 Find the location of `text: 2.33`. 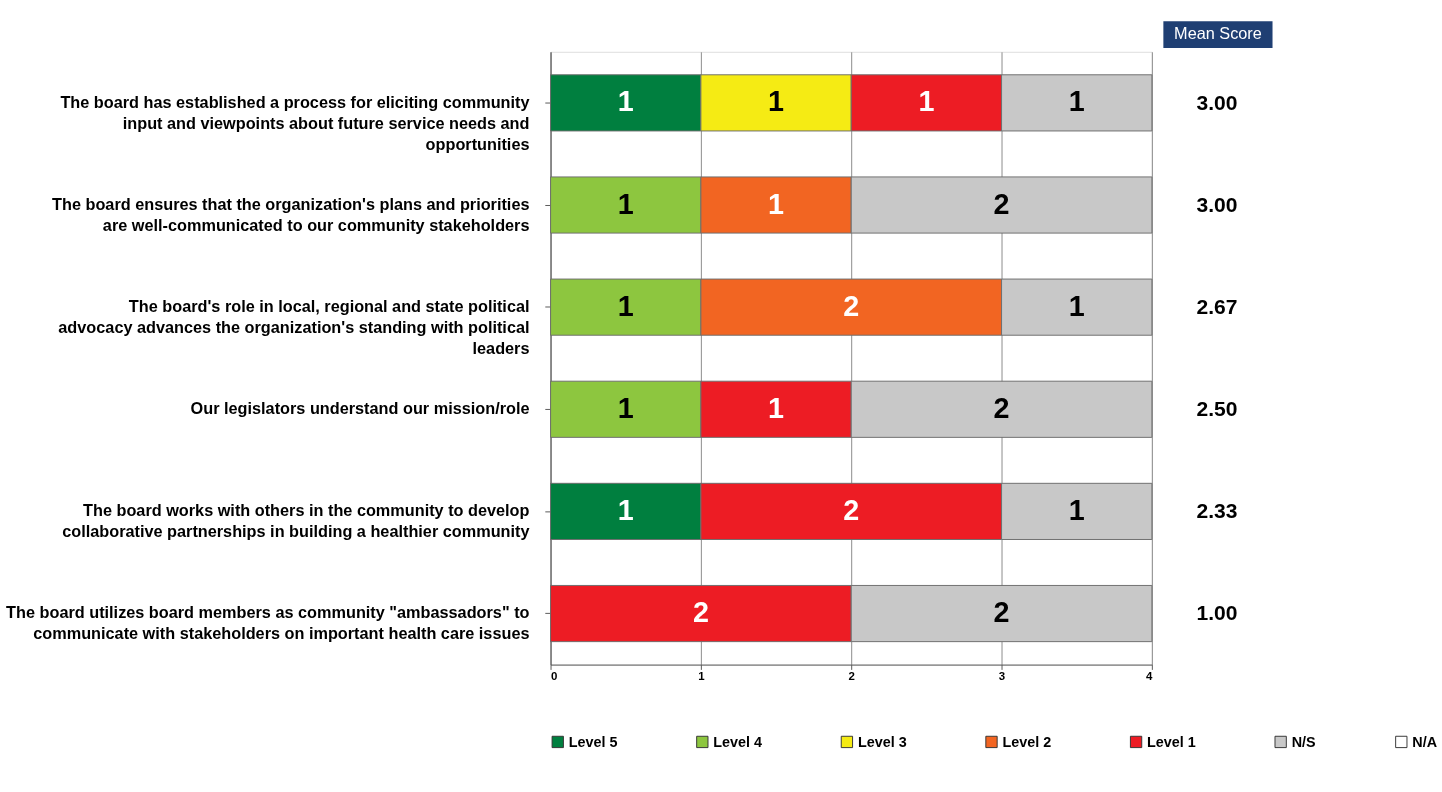

text: 2.33 is located at coordinates (1217, 511).